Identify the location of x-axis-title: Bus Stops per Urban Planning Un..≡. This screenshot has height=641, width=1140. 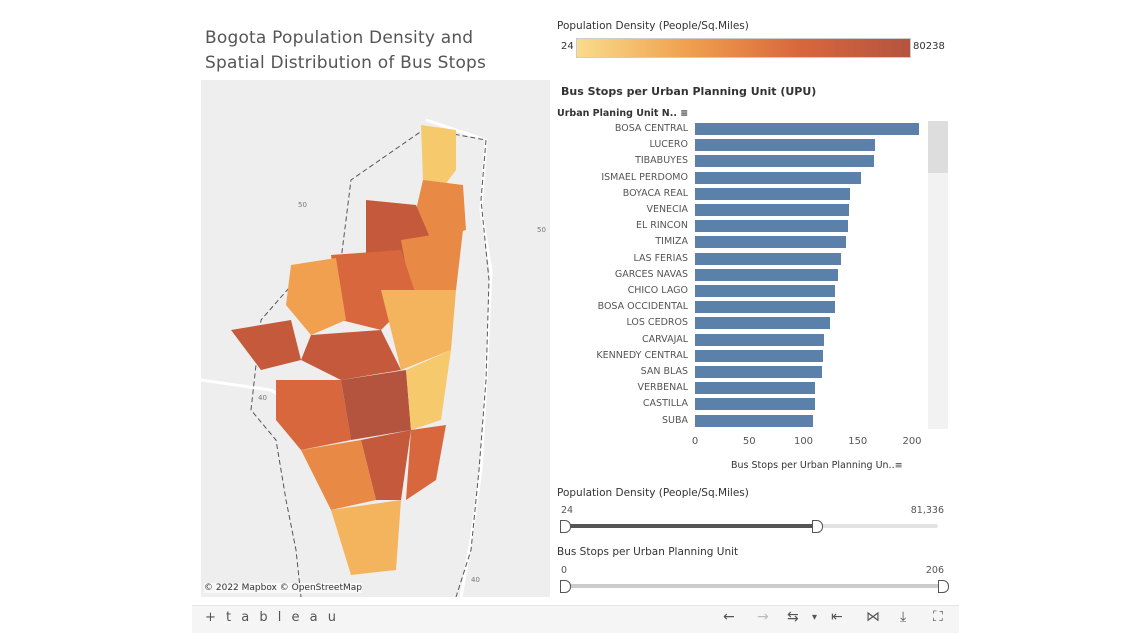
(817, 465).